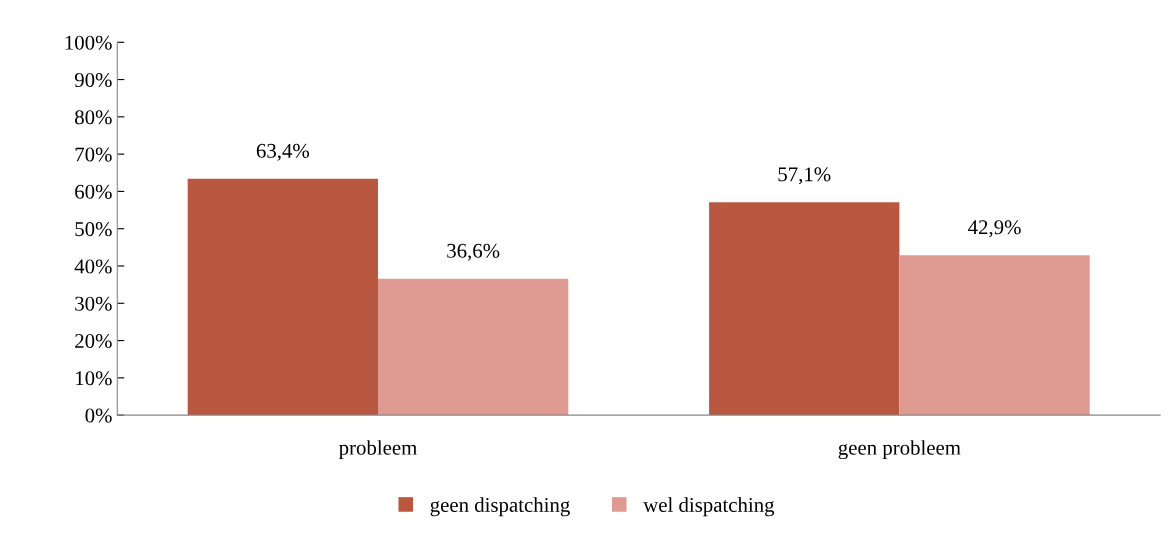 The image size is (1173, 535). What do you see at coordinates (93, 191) in the screenshot?
I see `y-tick-label: 60%` at bounding box center [93, 191].